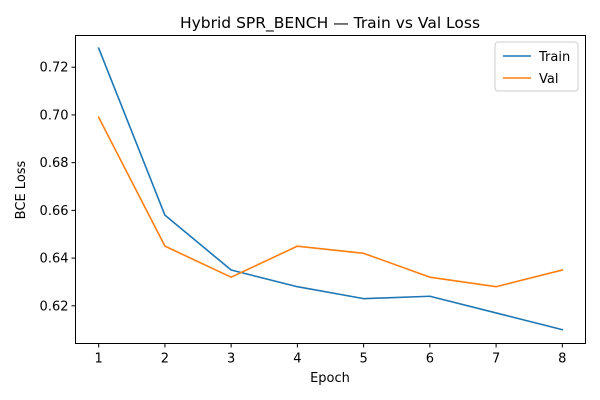 This screenshot has height=400, width=600. Describe the element at coordinates (54, 211) in the screenshot. I see `y-tick-label: 0.66` at that location.